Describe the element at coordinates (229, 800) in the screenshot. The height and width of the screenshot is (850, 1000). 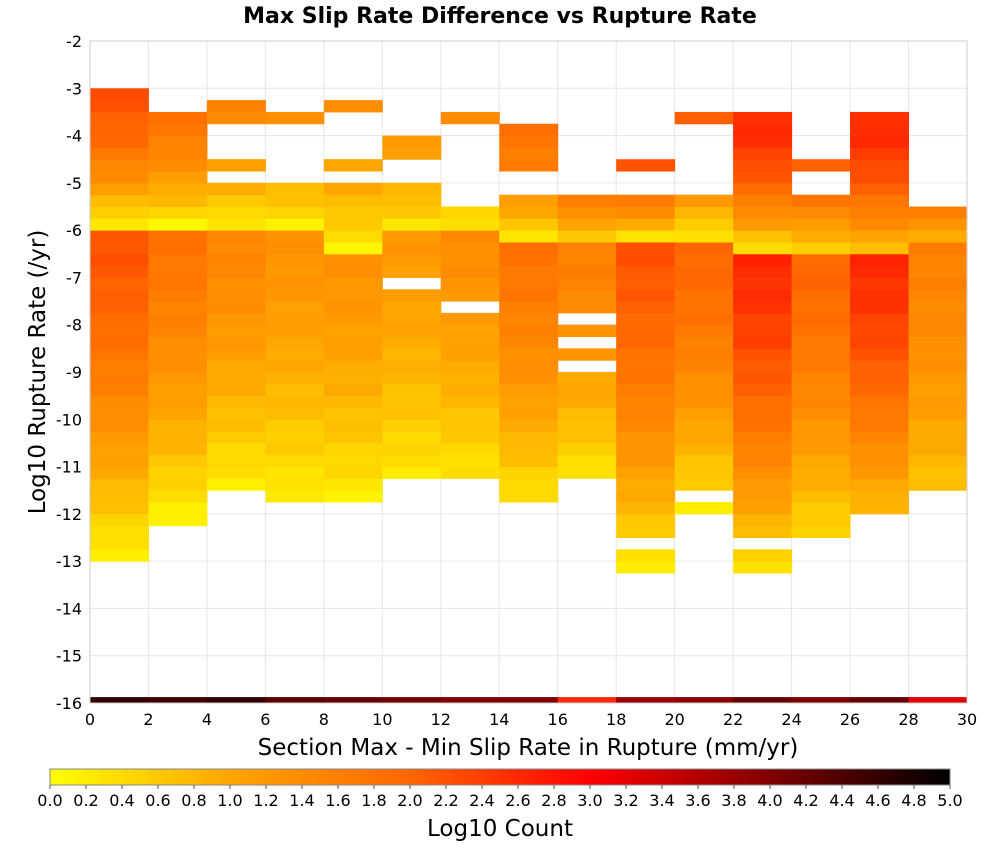
I see `colorbar-tick-label: 1.0` at that location.